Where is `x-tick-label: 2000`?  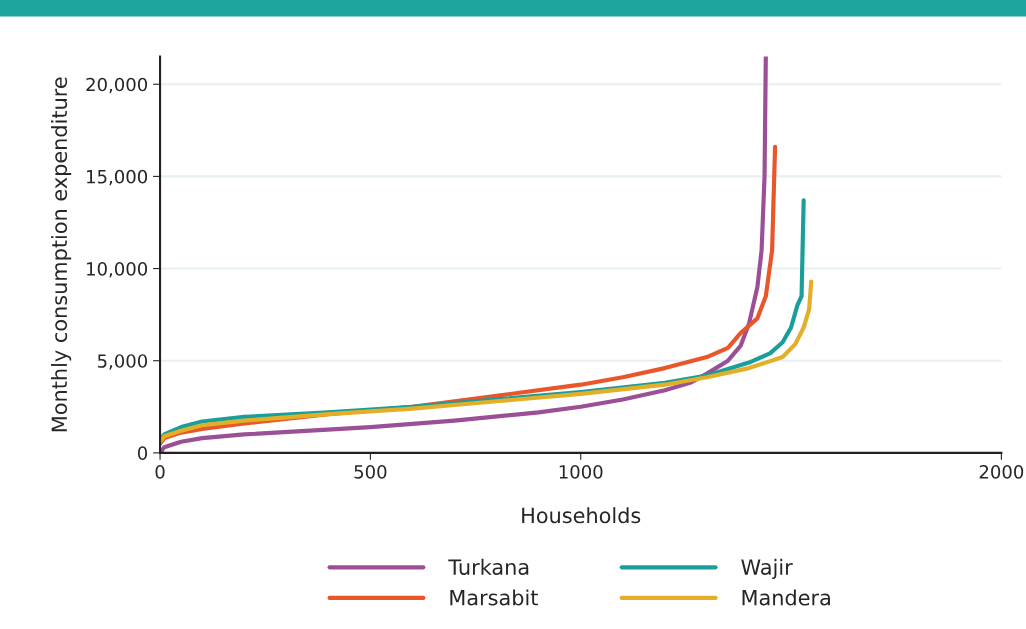 x-tick-label: 2000 is located at coordinates (1001, 472).